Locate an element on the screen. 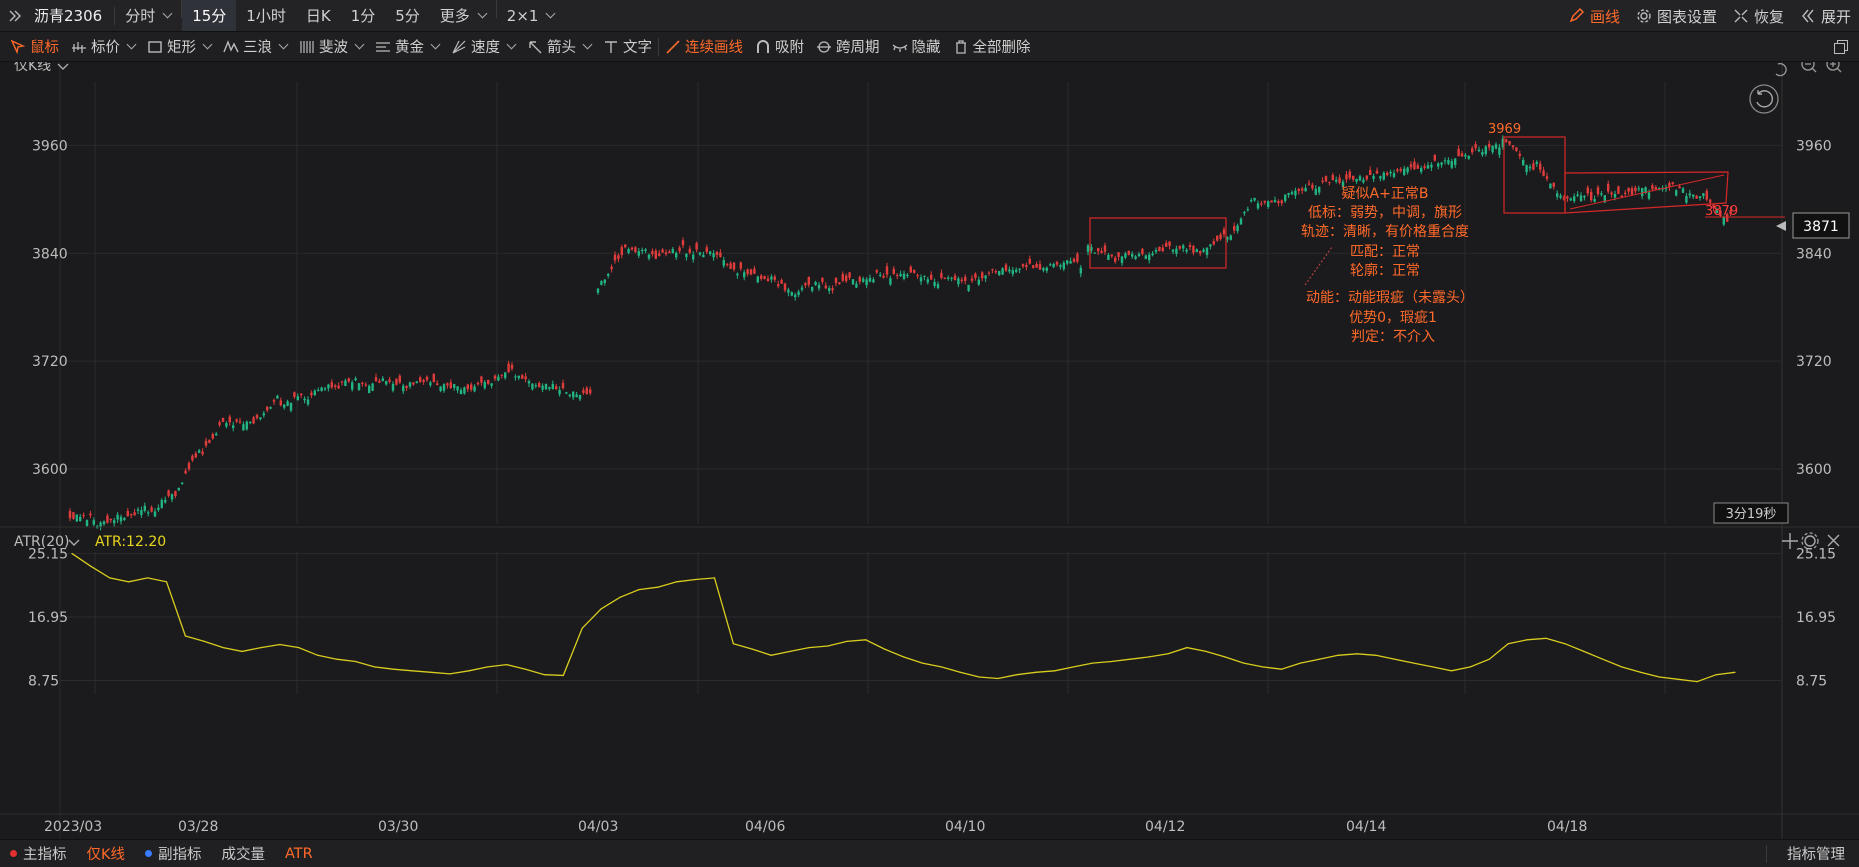  cross-period-icon is located at coordinates (824, 47).